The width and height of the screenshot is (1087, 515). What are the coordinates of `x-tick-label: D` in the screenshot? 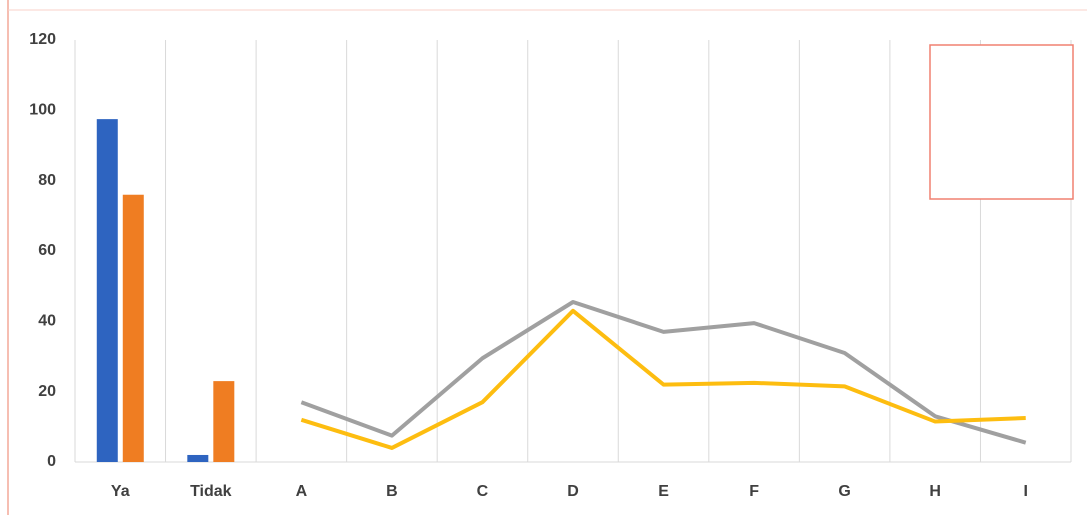 It's located at (573, 491).